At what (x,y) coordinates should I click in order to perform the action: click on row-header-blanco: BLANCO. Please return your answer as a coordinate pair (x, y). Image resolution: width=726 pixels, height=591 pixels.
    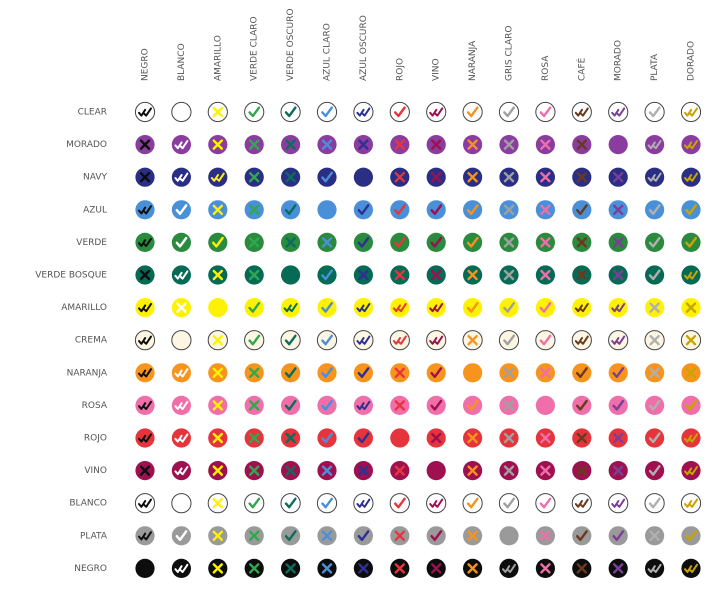
    Looking at the image, I should click on (88, 504).